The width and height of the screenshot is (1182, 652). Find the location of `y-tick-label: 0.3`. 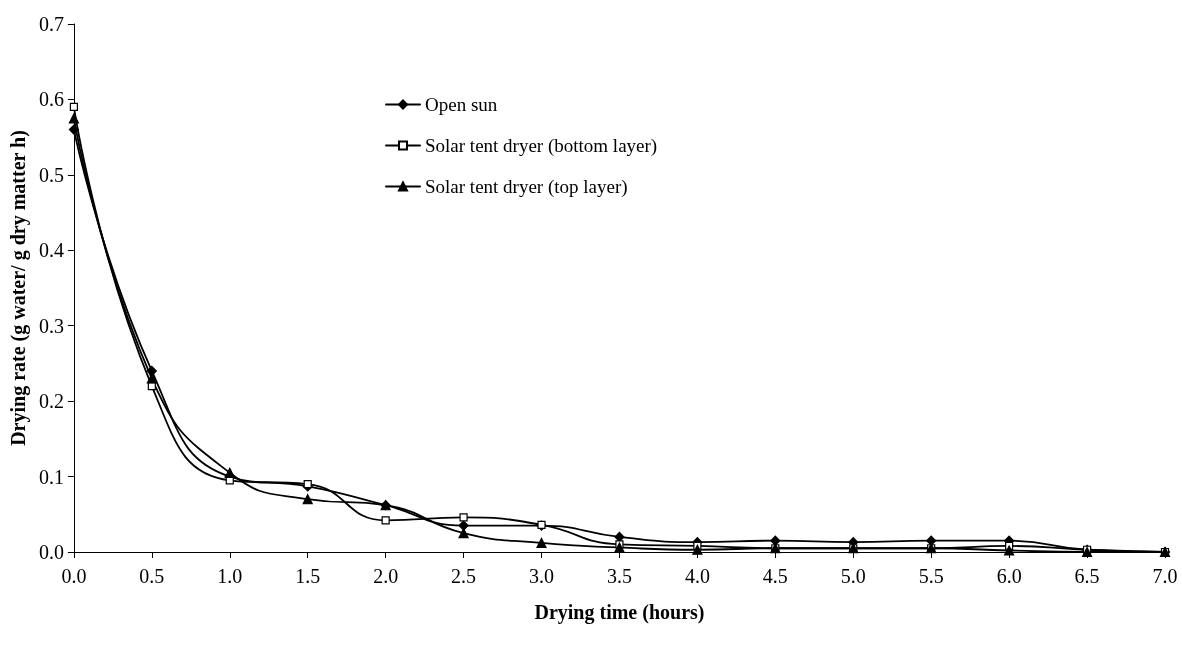

y-tick-label: 0.3 is located at coordinates (51, 325).